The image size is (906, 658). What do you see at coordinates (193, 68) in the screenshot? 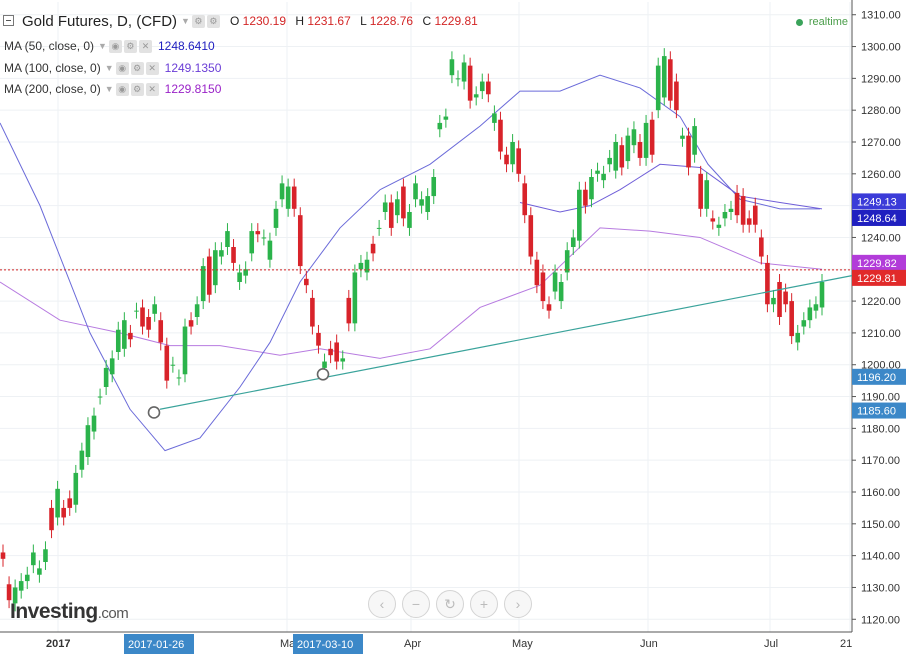
I see `indicator-value: 1249.1350` at bounding box center [193, 68].